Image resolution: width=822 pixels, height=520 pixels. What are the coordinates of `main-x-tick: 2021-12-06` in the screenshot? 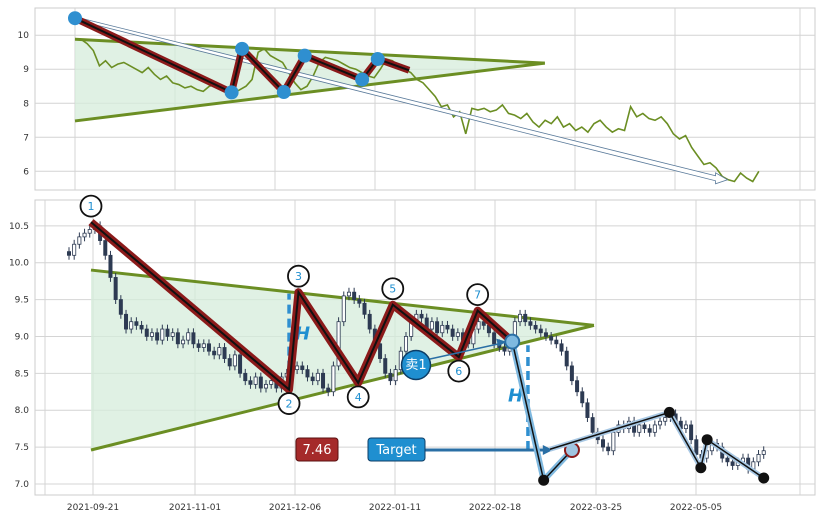 It's located at (295, 508).